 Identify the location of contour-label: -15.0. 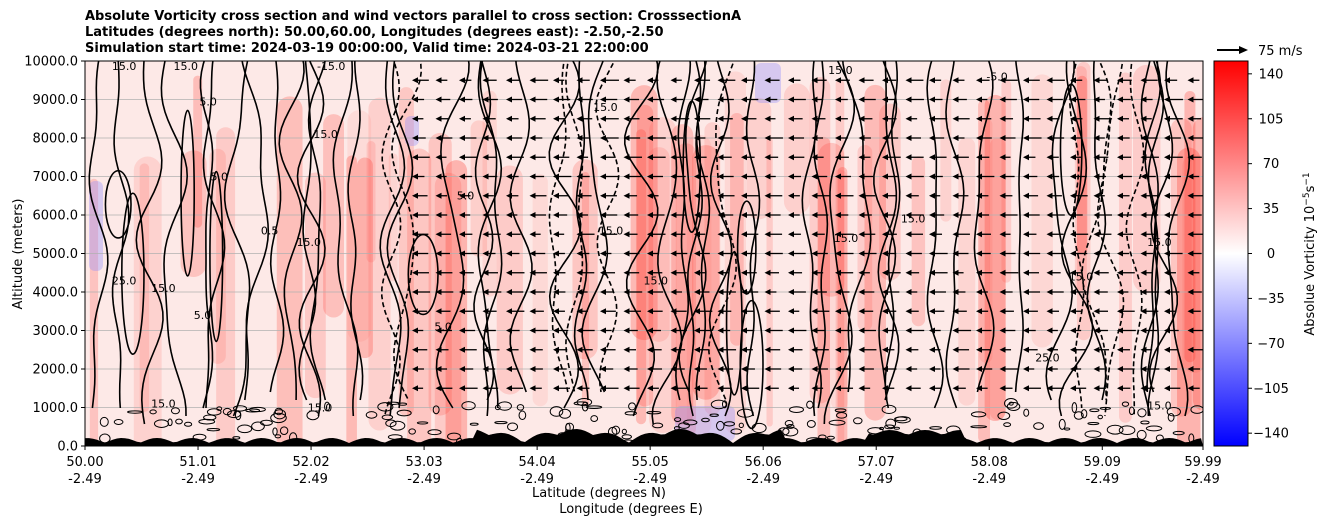
(331, 66).